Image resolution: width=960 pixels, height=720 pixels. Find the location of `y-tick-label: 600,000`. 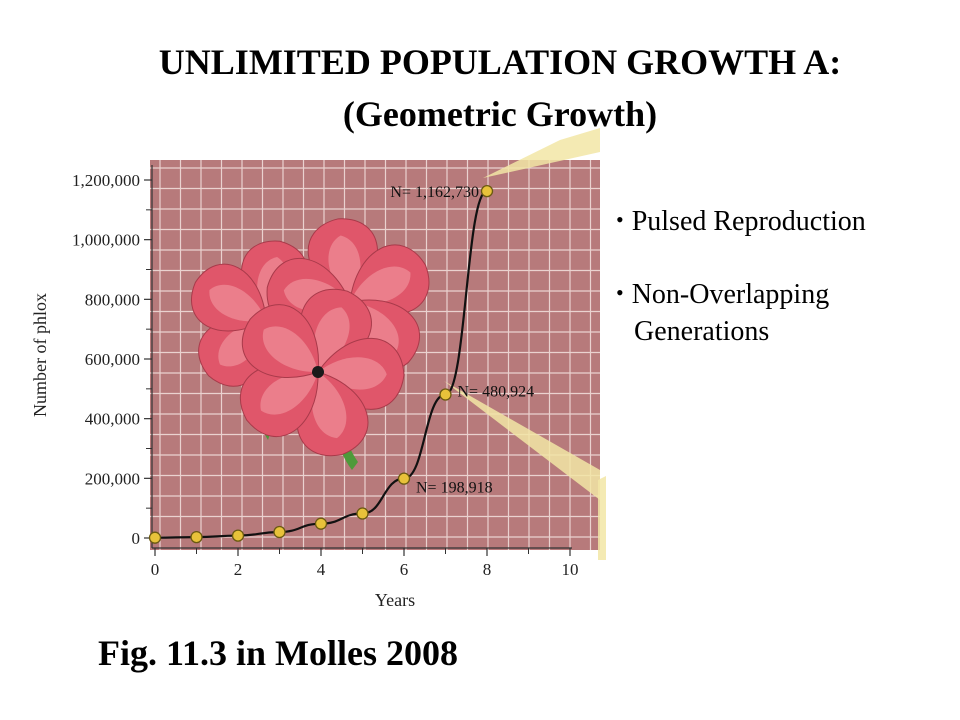

y-tick-label: 600,000 is located at coordinates (112, 359).